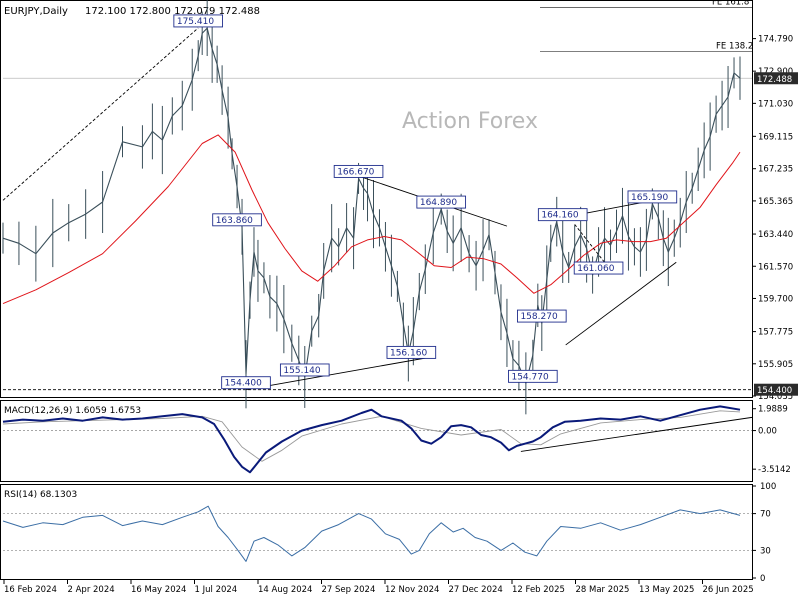  Describe the element at coordinates (765, 515) in the screenshot. I see `rsi-tick-label: 70` at that location.